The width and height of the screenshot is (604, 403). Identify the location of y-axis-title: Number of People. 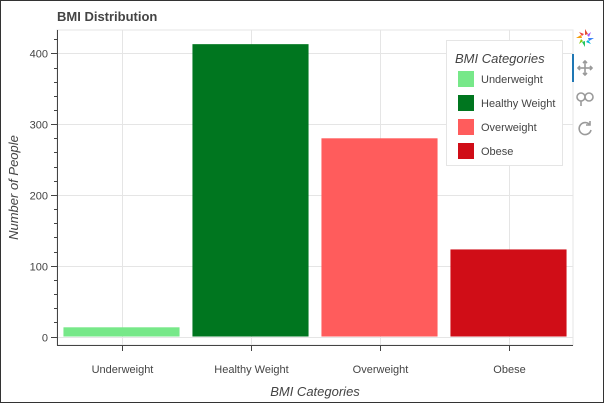
(13, 187).